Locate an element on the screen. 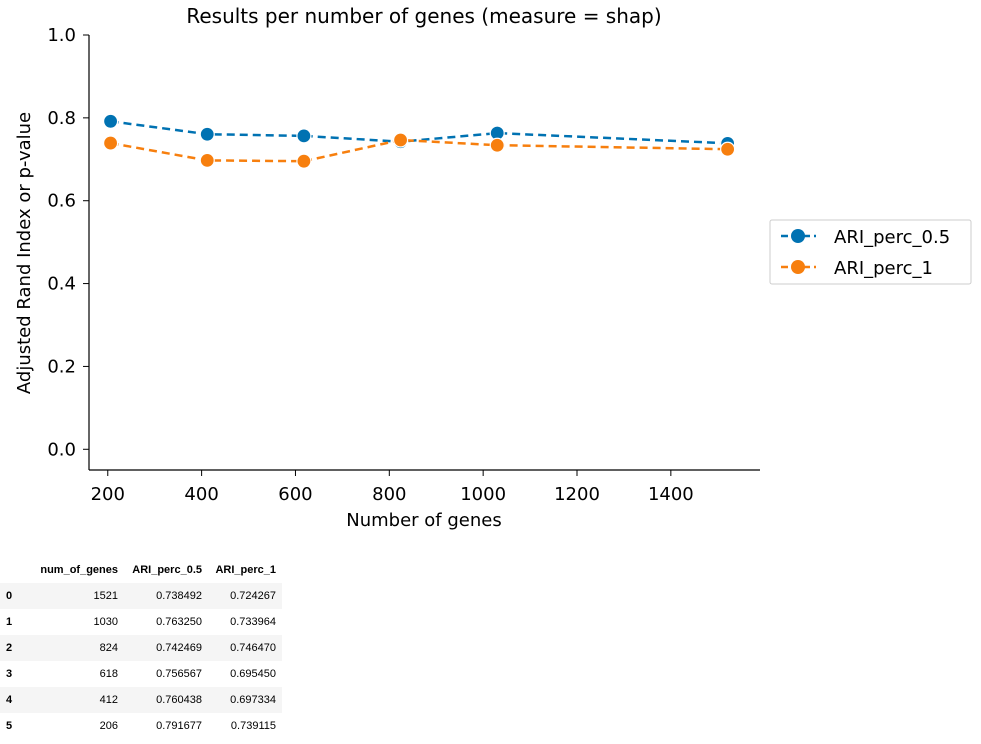 Image resolution: width=981 pixels, height=744 pixels. table-column-header: num_of_genes is located at coordinates (79, 570).